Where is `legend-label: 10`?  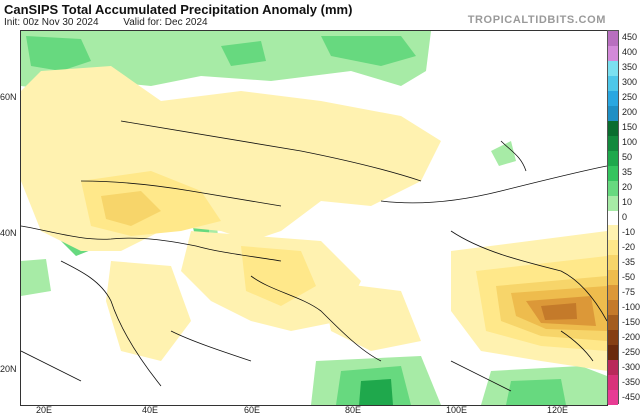
legend-label: 10 is located at coordinates (627, 202).